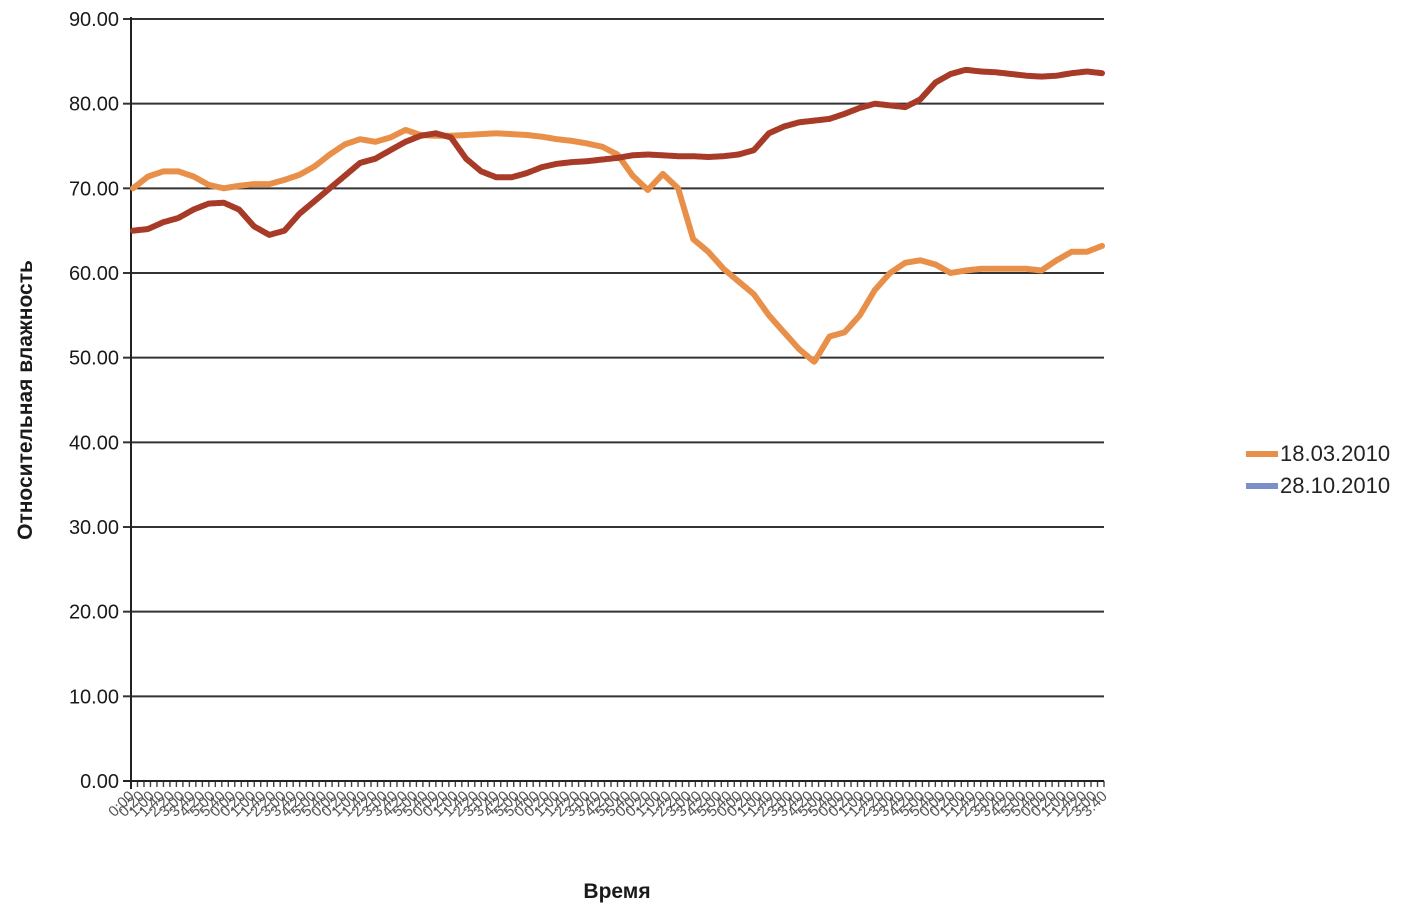  Describe the element at coordinates (616, 891) in the screenshot. I see `x-axis-title: Время` at that location.